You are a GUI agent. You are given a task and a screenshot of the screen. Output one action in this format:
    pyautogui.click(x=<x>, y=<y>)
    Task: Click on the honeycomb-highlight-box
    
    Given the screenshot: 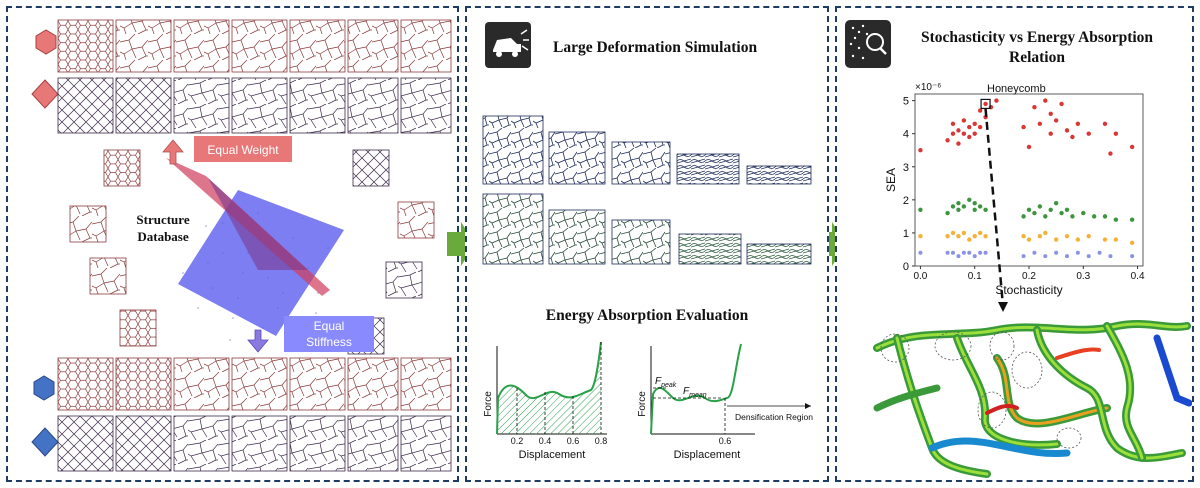 What is the action you would take?
    pyautogui.click(x=985, y=104)
    